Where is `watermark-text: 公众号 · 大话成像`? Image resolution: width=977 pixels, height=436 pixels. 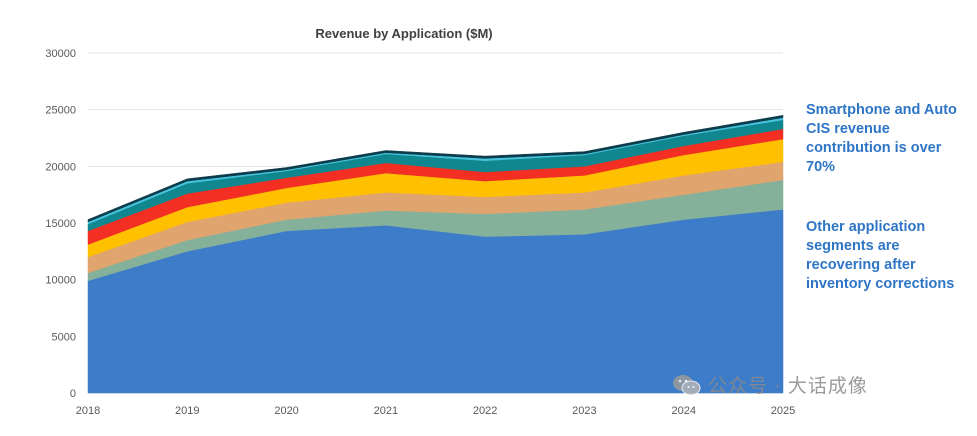 watermark-text: 公众号 · 大话成像 is located at coordinates (788, 386).